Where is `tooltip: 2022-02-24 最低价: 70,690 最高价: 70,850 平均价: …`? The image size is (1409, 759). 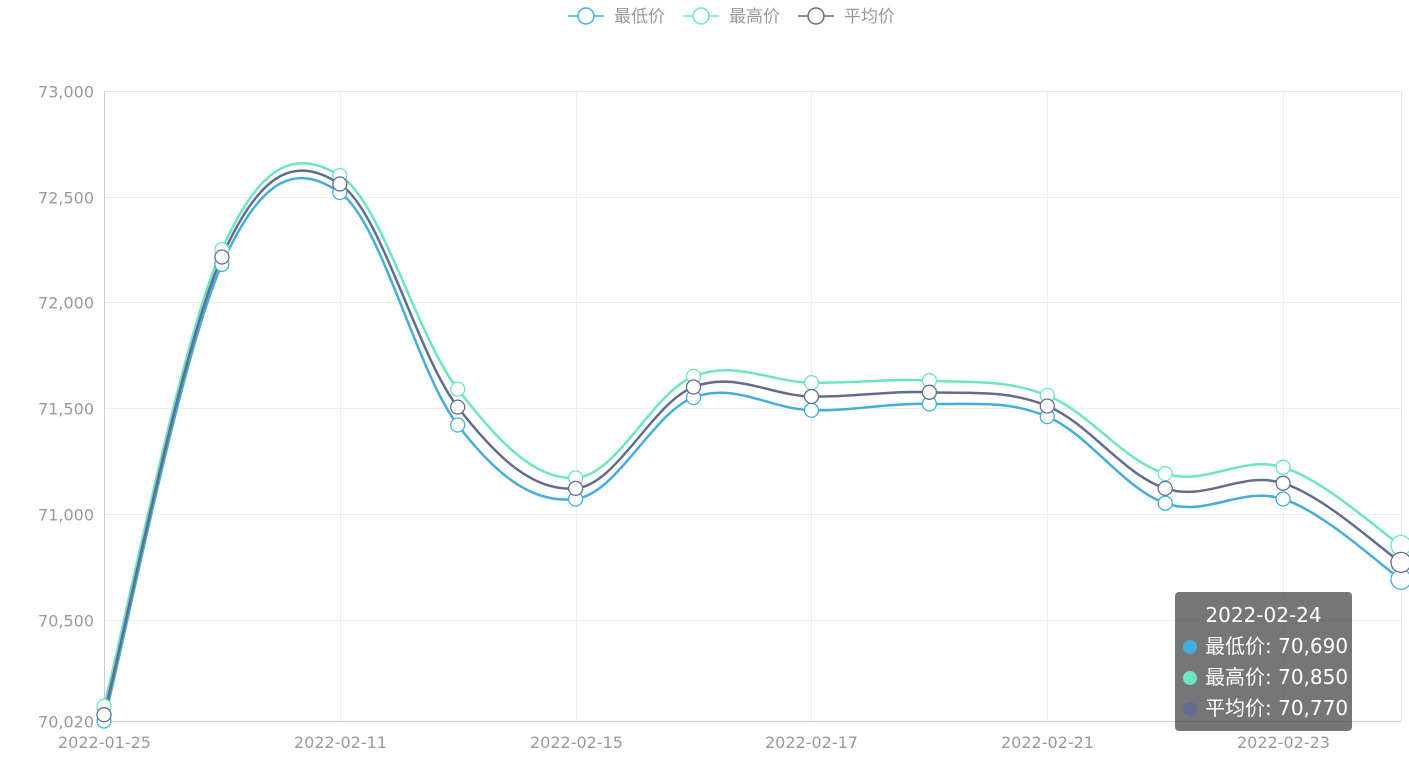 tooltip: 2022-02-24 最低价: 70,690 最高价: 70,850 平均价: … is located at coordinates (1263, 661).